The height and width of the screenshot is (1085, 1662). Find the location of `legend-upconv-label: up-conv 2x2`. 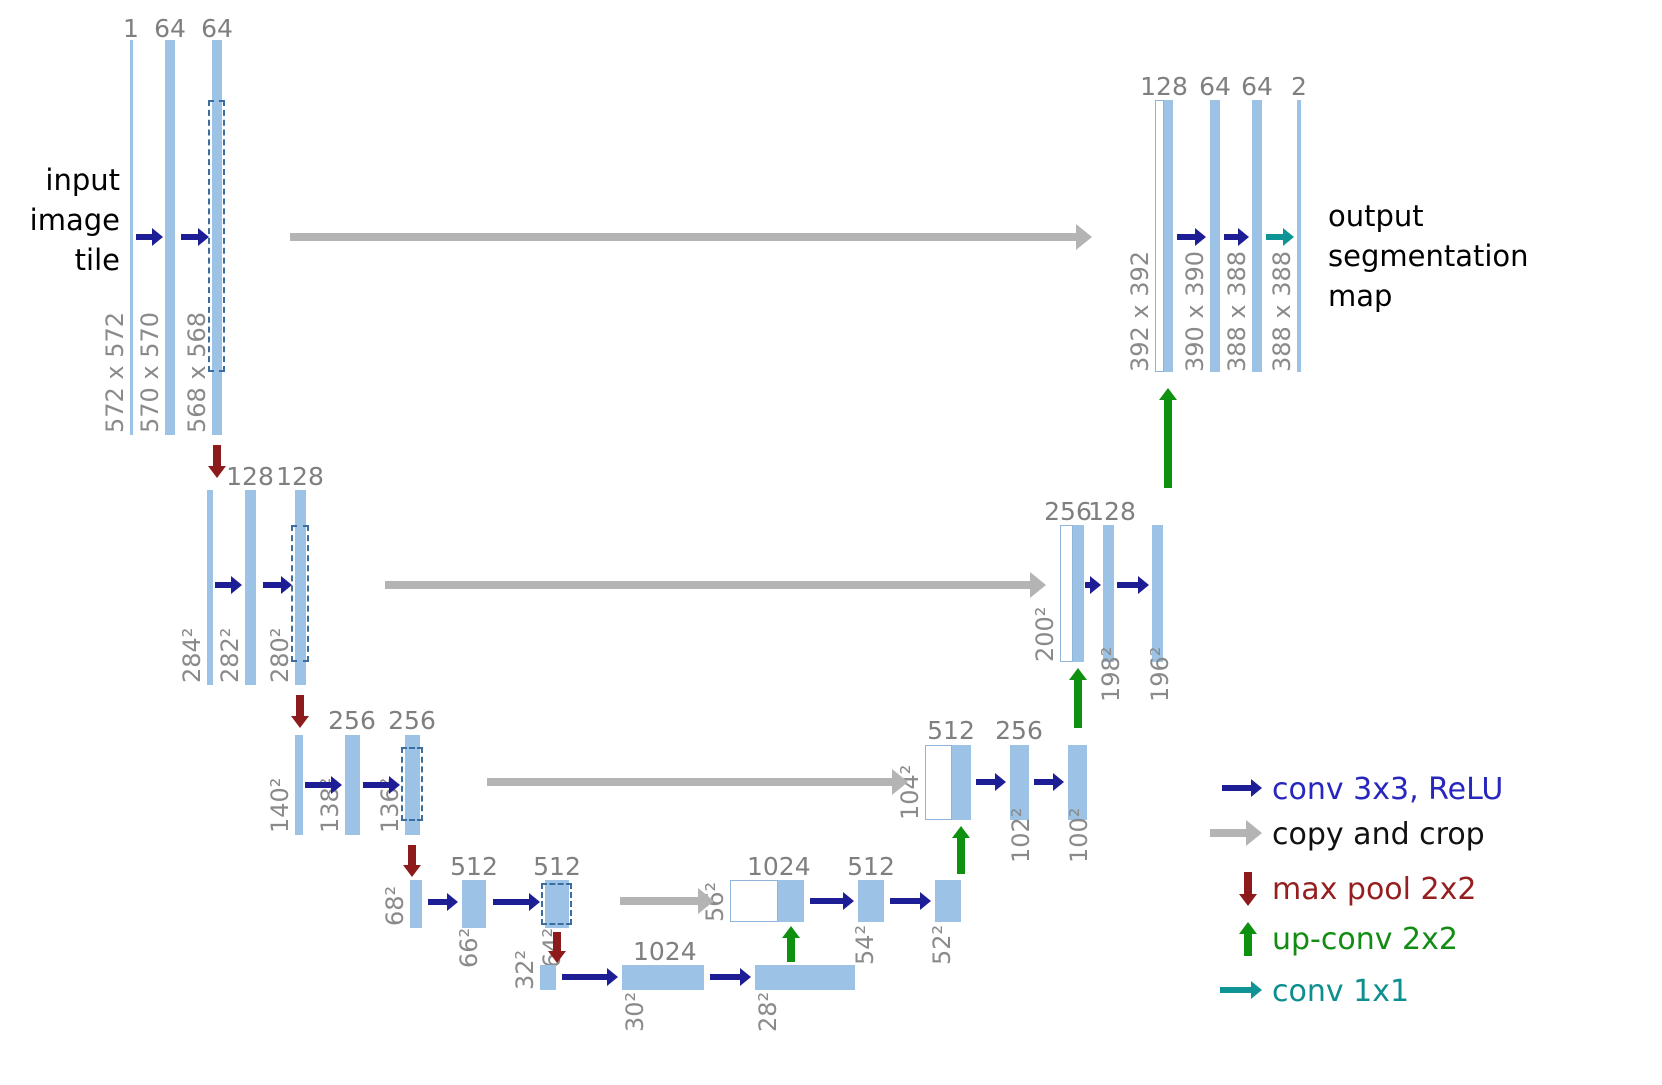

legend-upconv-label: up-conv 2x2 is located at coordinates (1365, 939).